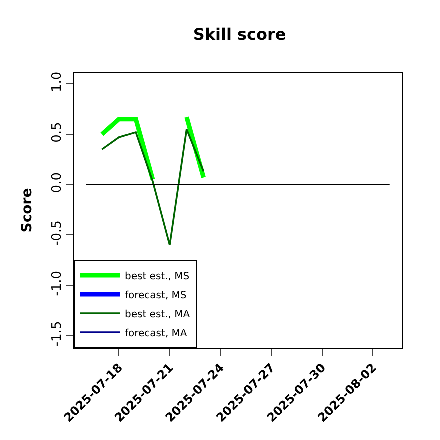 The image size is (440, 440). I want to click on y-tick-label: -1.5, so click(57, 334).